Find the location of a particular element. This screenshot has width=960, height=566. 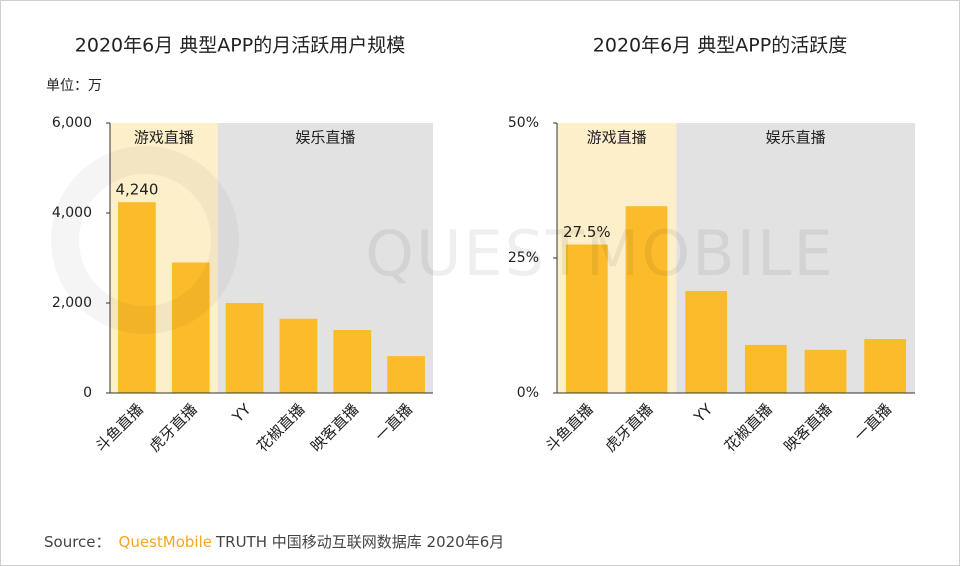

source-label: Source： is located at coordinates (77, 542).